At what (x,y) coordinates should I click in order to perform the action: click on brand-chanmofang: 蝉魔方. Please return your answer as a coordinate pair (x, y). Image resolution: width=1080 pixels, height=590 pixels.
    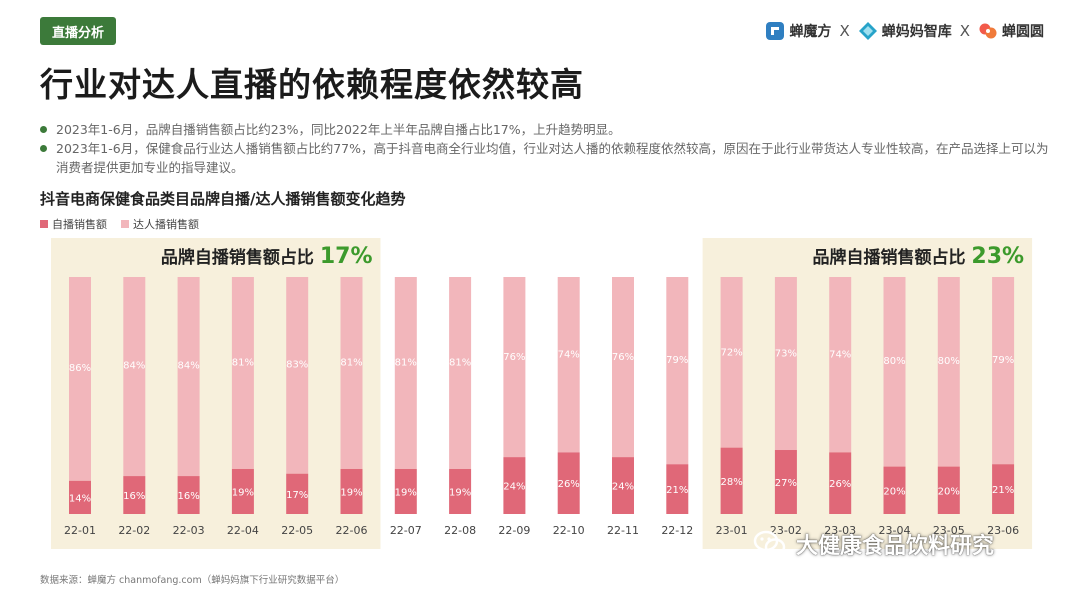
    Looking at the image, I should click on (798, 31).